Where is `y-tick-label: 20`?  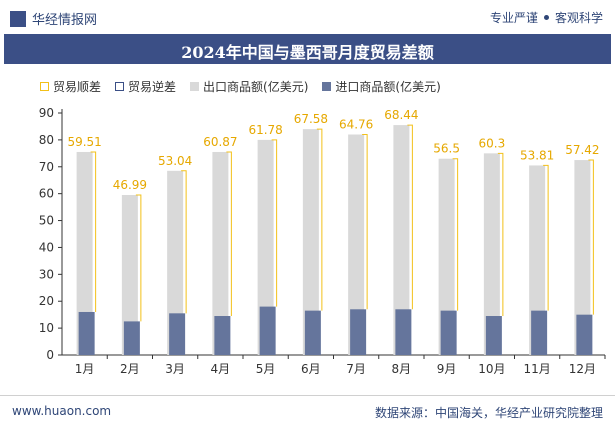 y-tick-label: 20 is located at coordinates (46, 301).